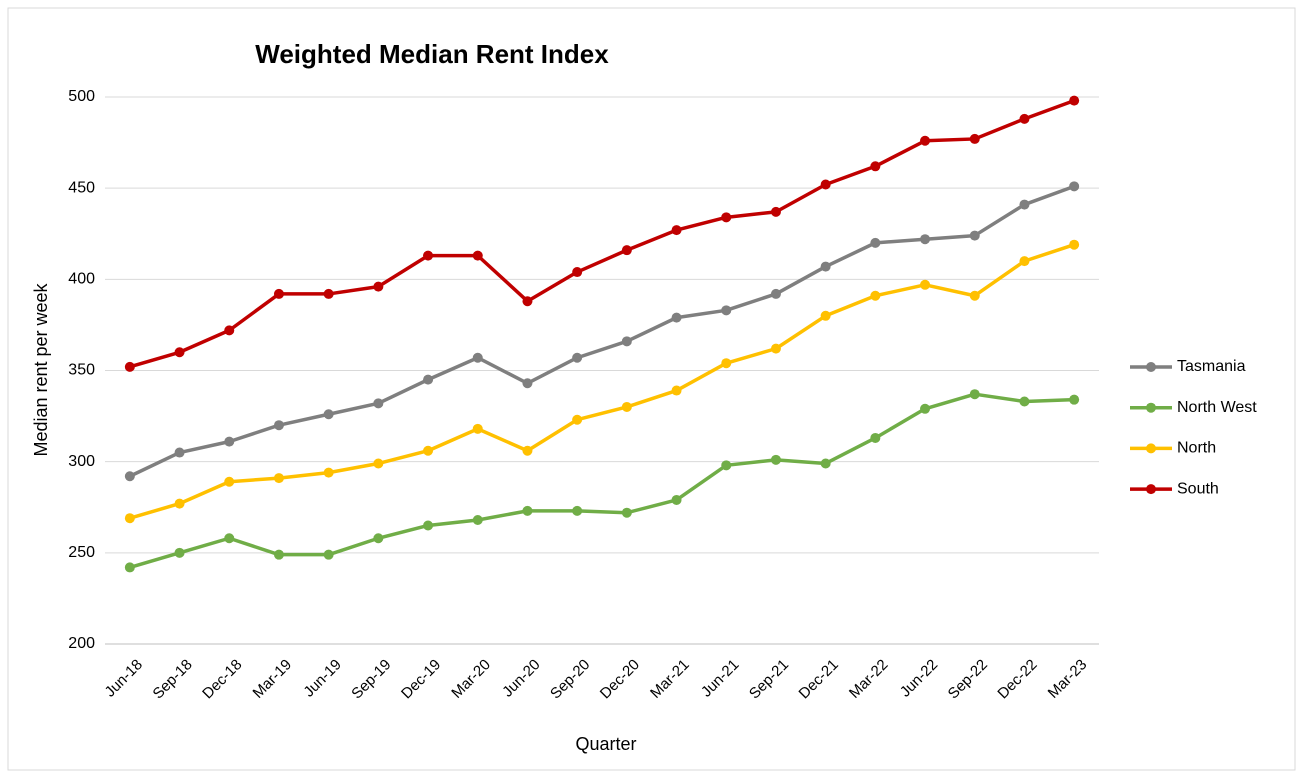  Describe the element at coordinates (432, 54) in the screenshot. I see `chart-title: Weighted Median Rent Index` at that location.